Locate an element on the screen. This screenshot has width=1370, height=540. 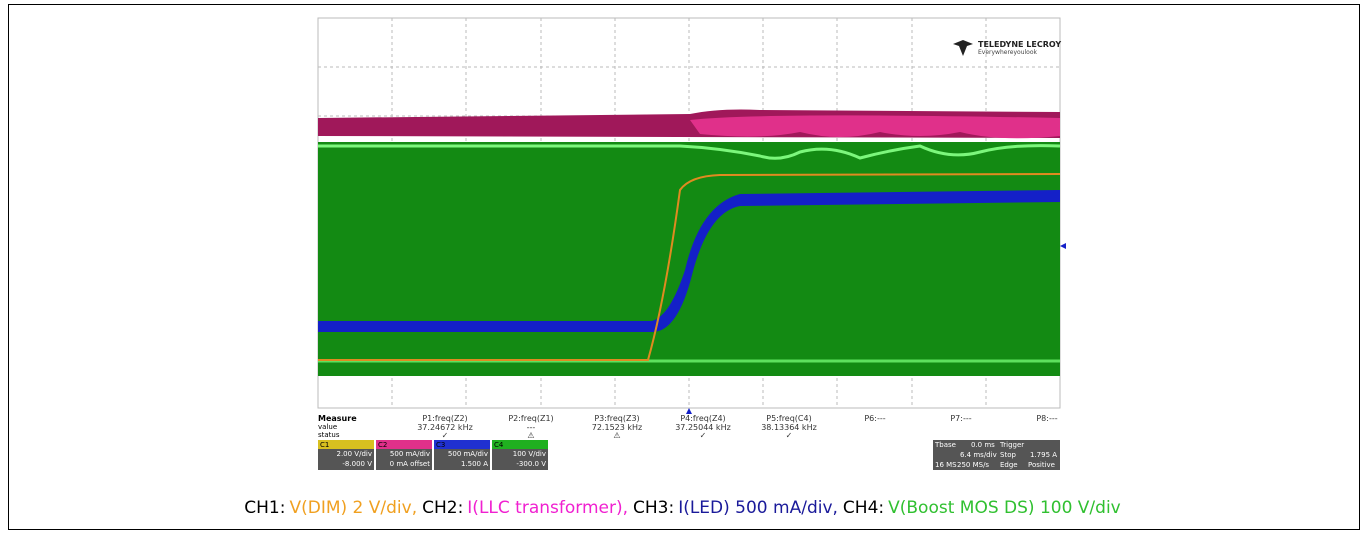
caption-label: CH1: is located at coordinates (265, 508).